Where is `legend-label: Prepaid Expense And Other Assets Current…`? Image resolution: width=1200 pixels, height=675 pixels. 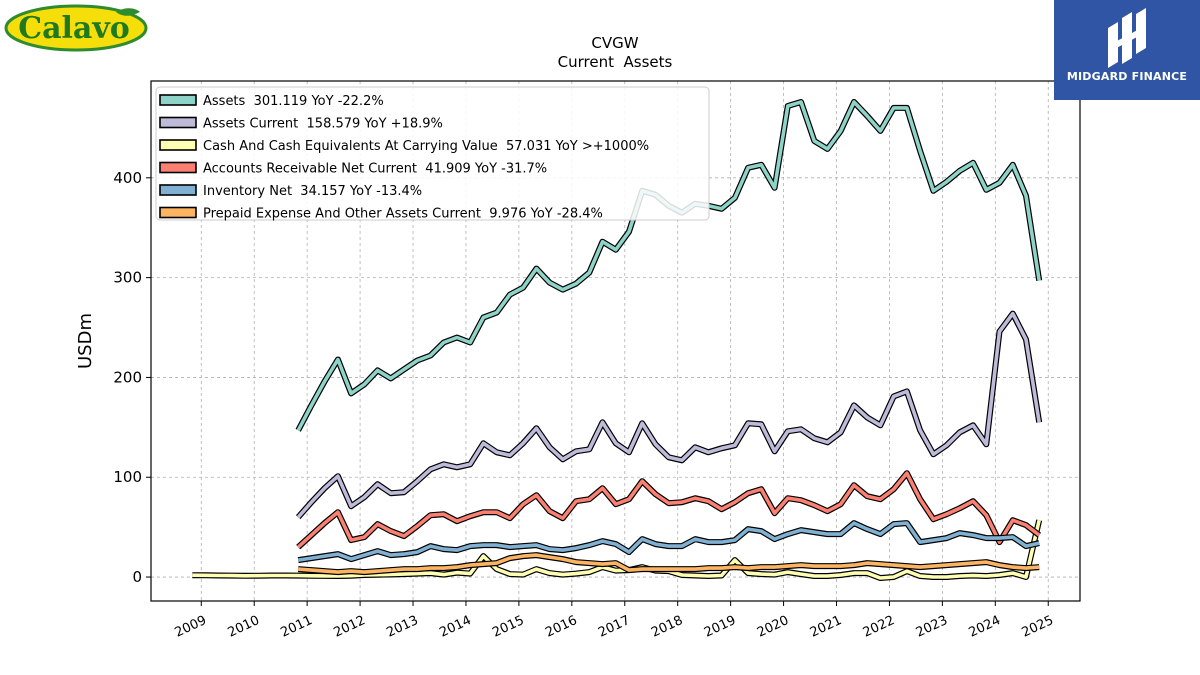
legend-label: Prepaid Expense And Other Assets Current… is located at coordinates (403, 214).